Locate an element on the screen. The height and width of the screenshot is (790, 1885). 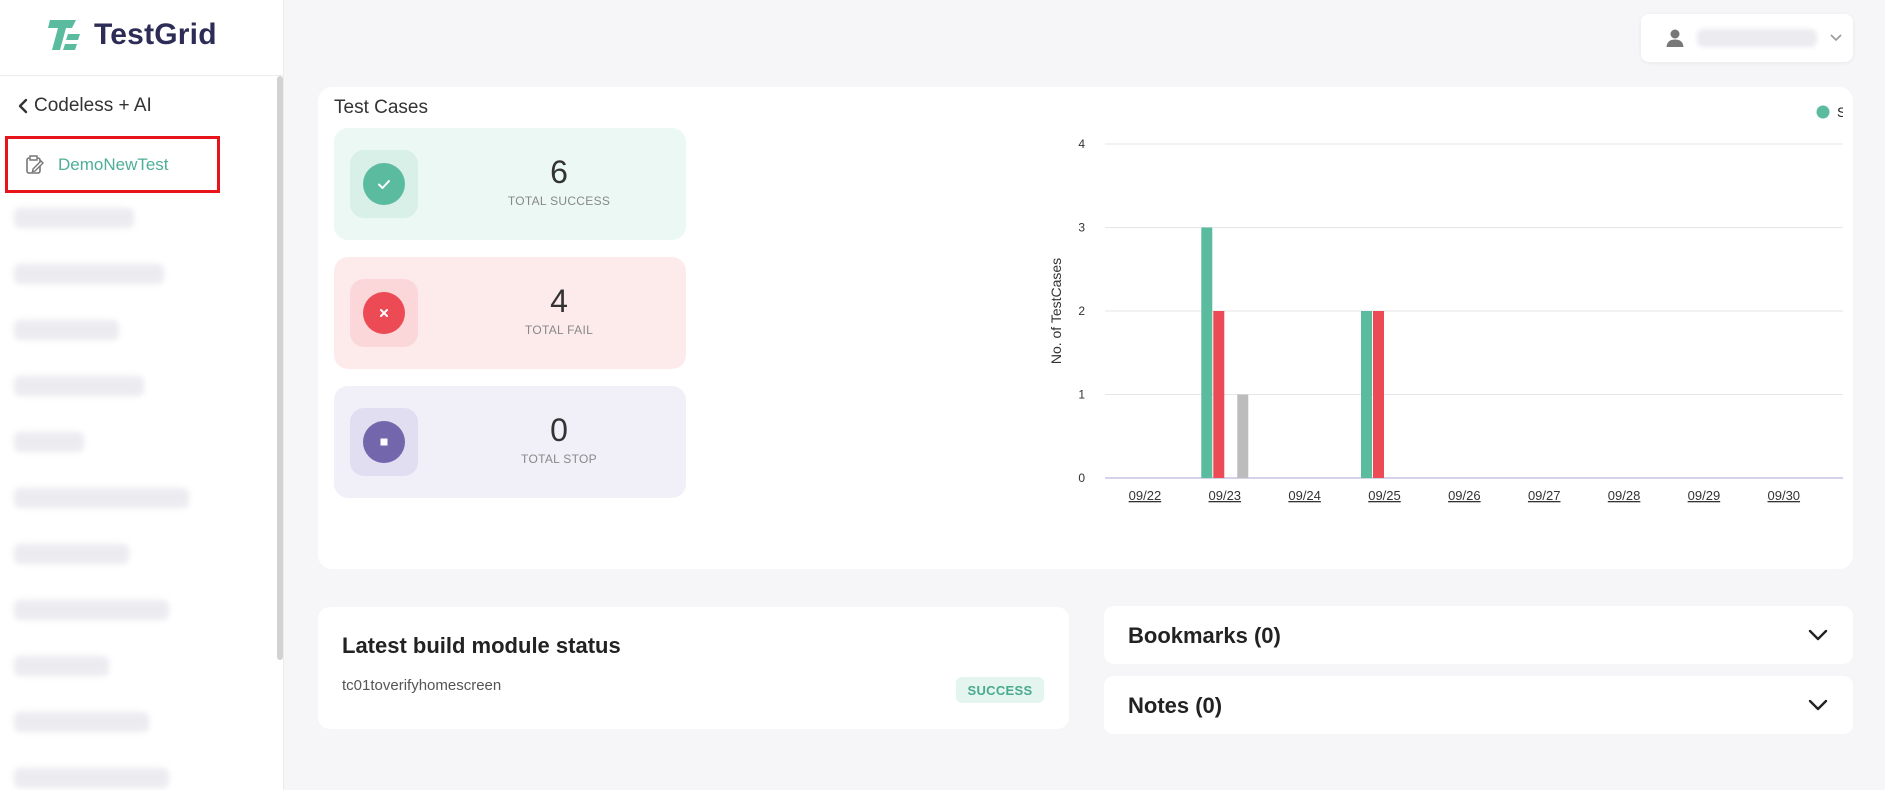
y-axis-label: No. of TestCases is located at coordinates (1056, 311).